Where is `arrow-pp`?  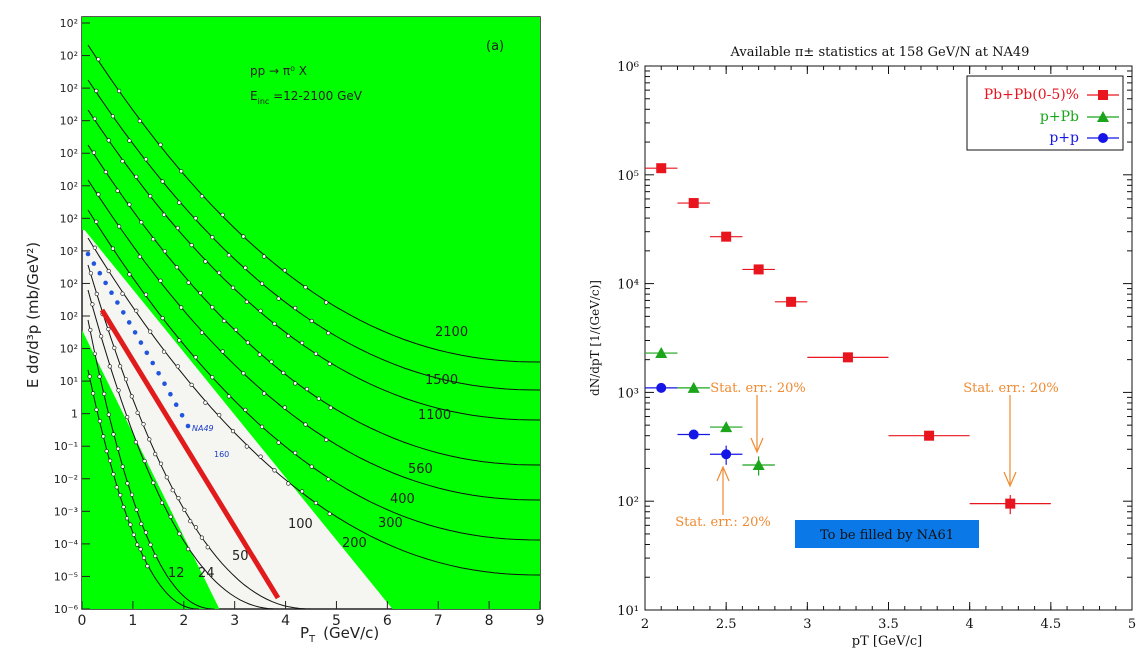
arrow-pp is located at coordinates (723, 490).